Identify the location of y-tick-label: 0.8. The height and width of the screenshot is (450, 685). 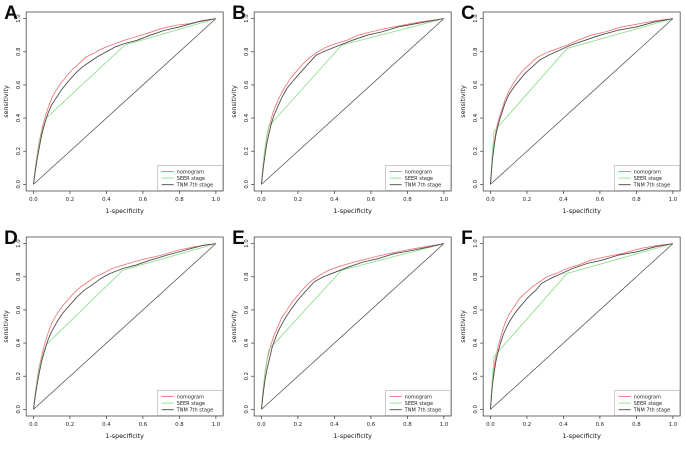
(247, 51).